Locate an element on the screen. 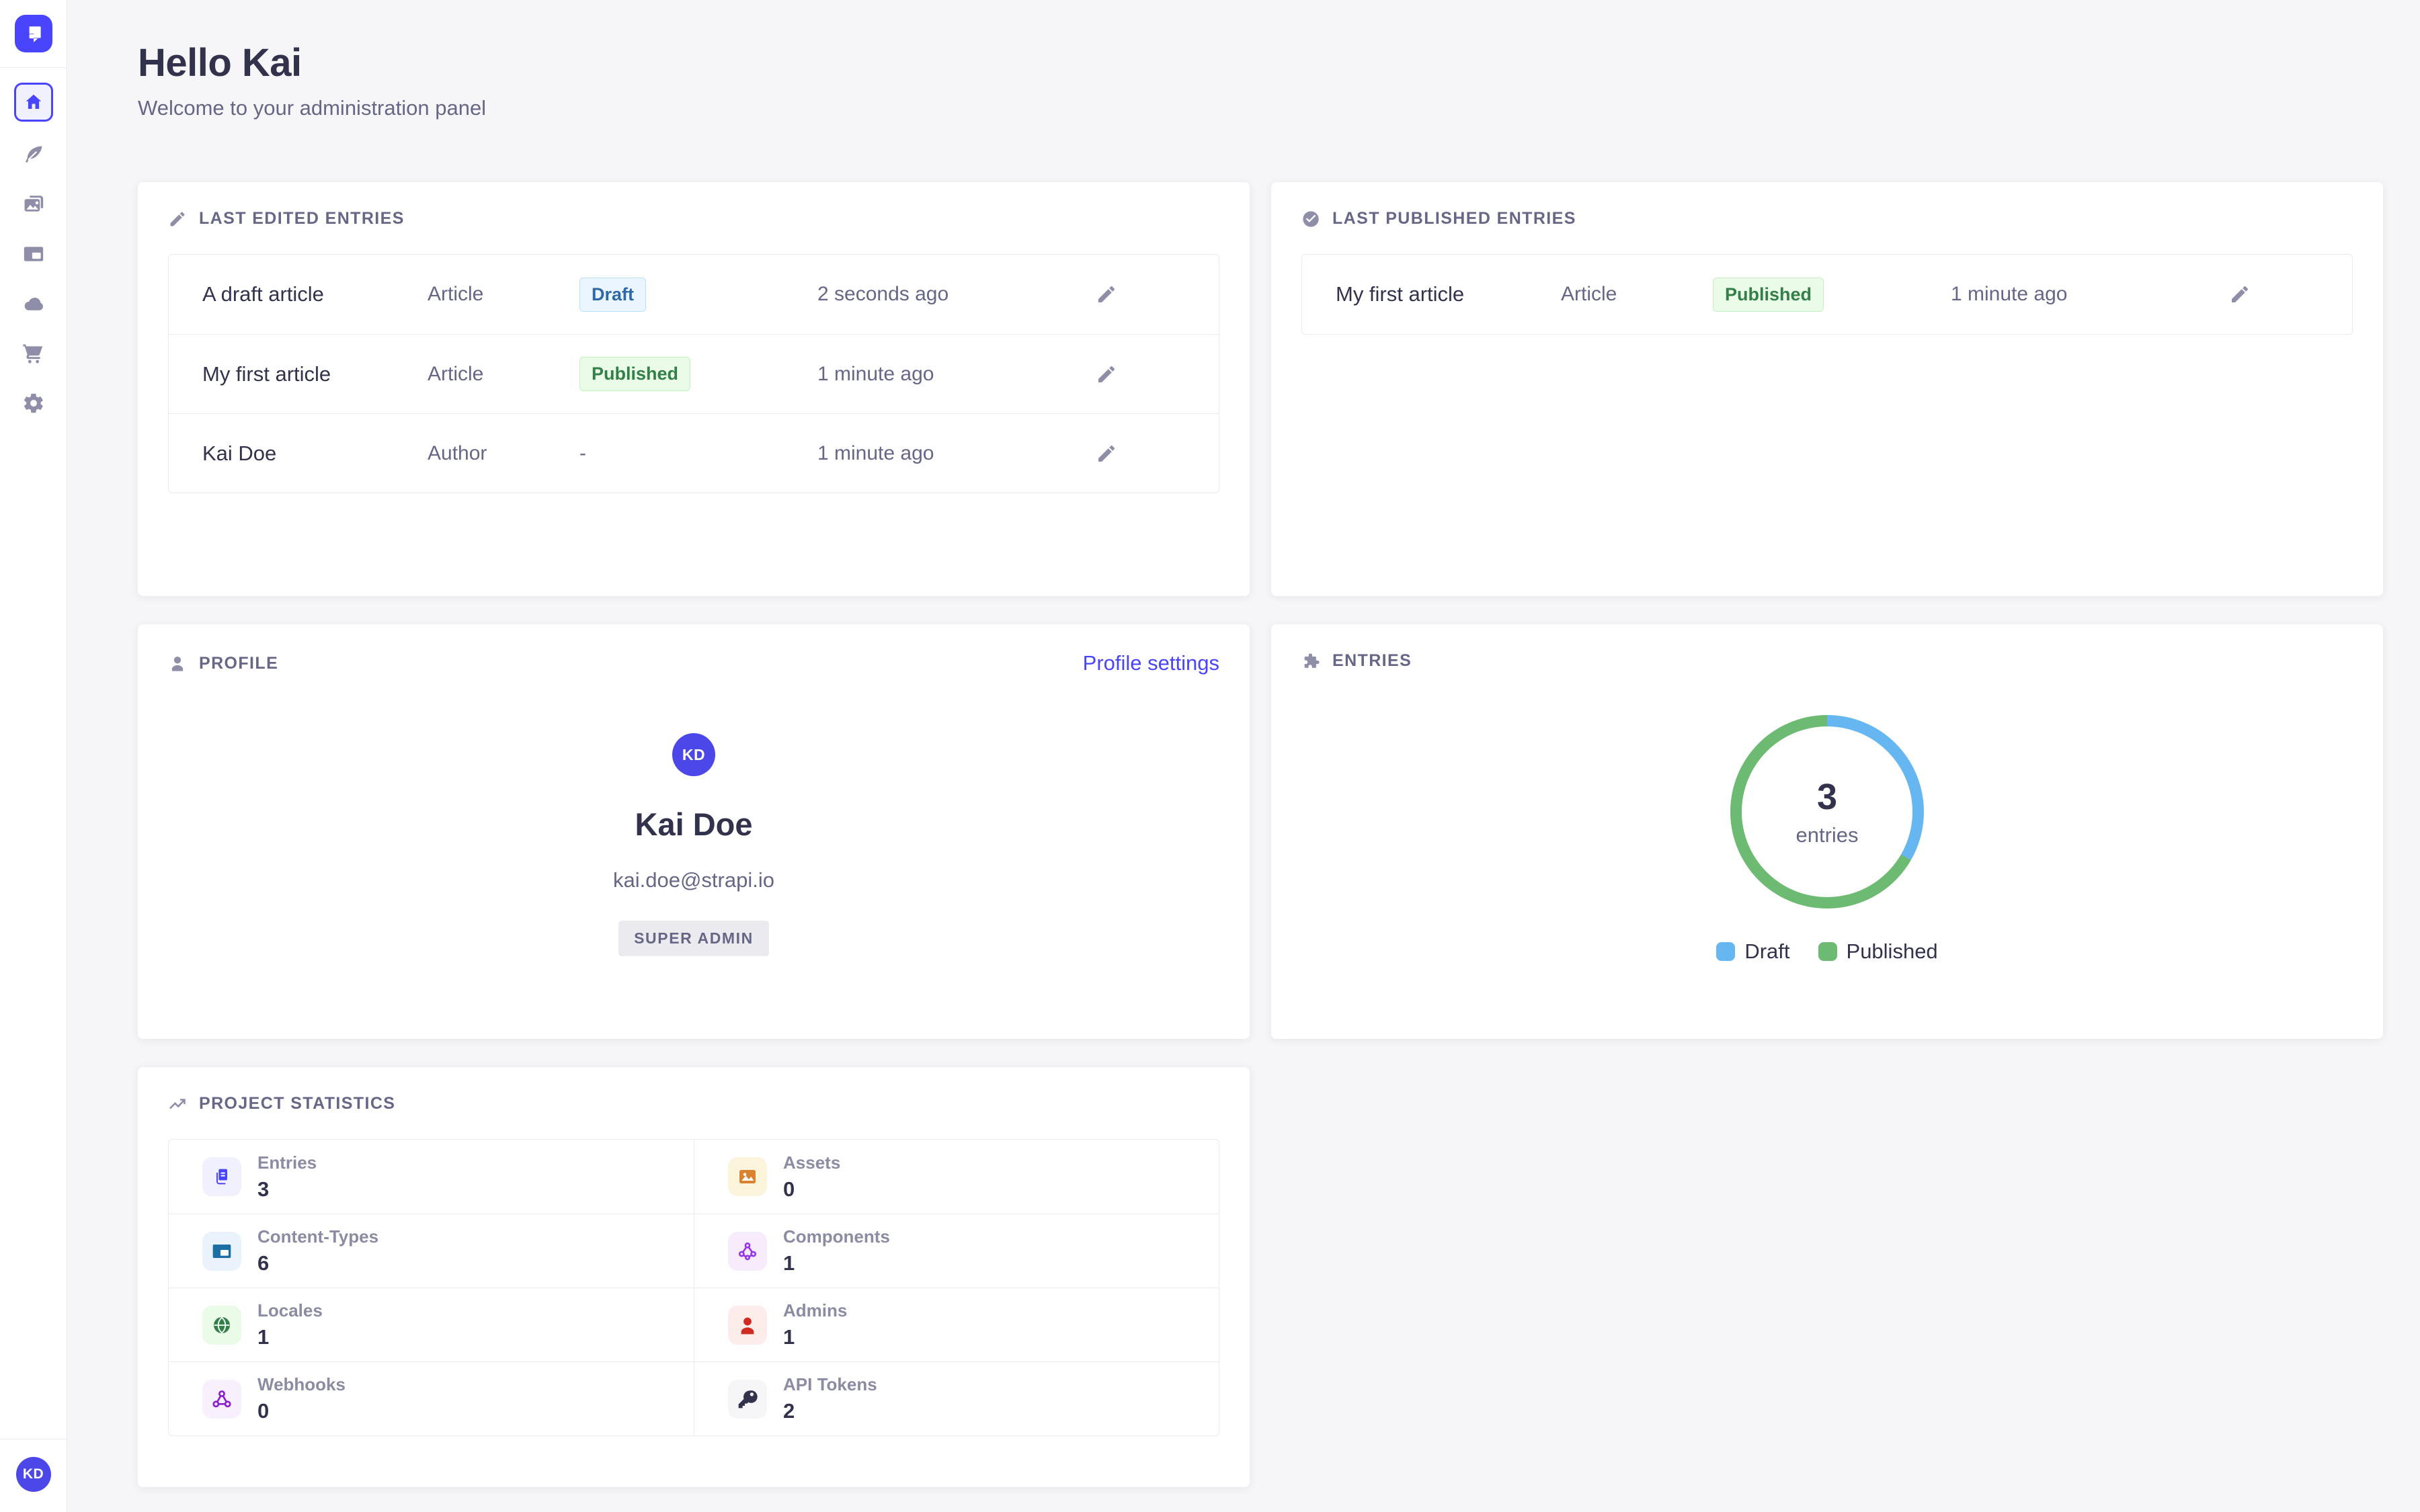 This screenshot has height=1512, width=2420. entries-body: 3 entries Draft Published is located at coordinates (1827, 817).